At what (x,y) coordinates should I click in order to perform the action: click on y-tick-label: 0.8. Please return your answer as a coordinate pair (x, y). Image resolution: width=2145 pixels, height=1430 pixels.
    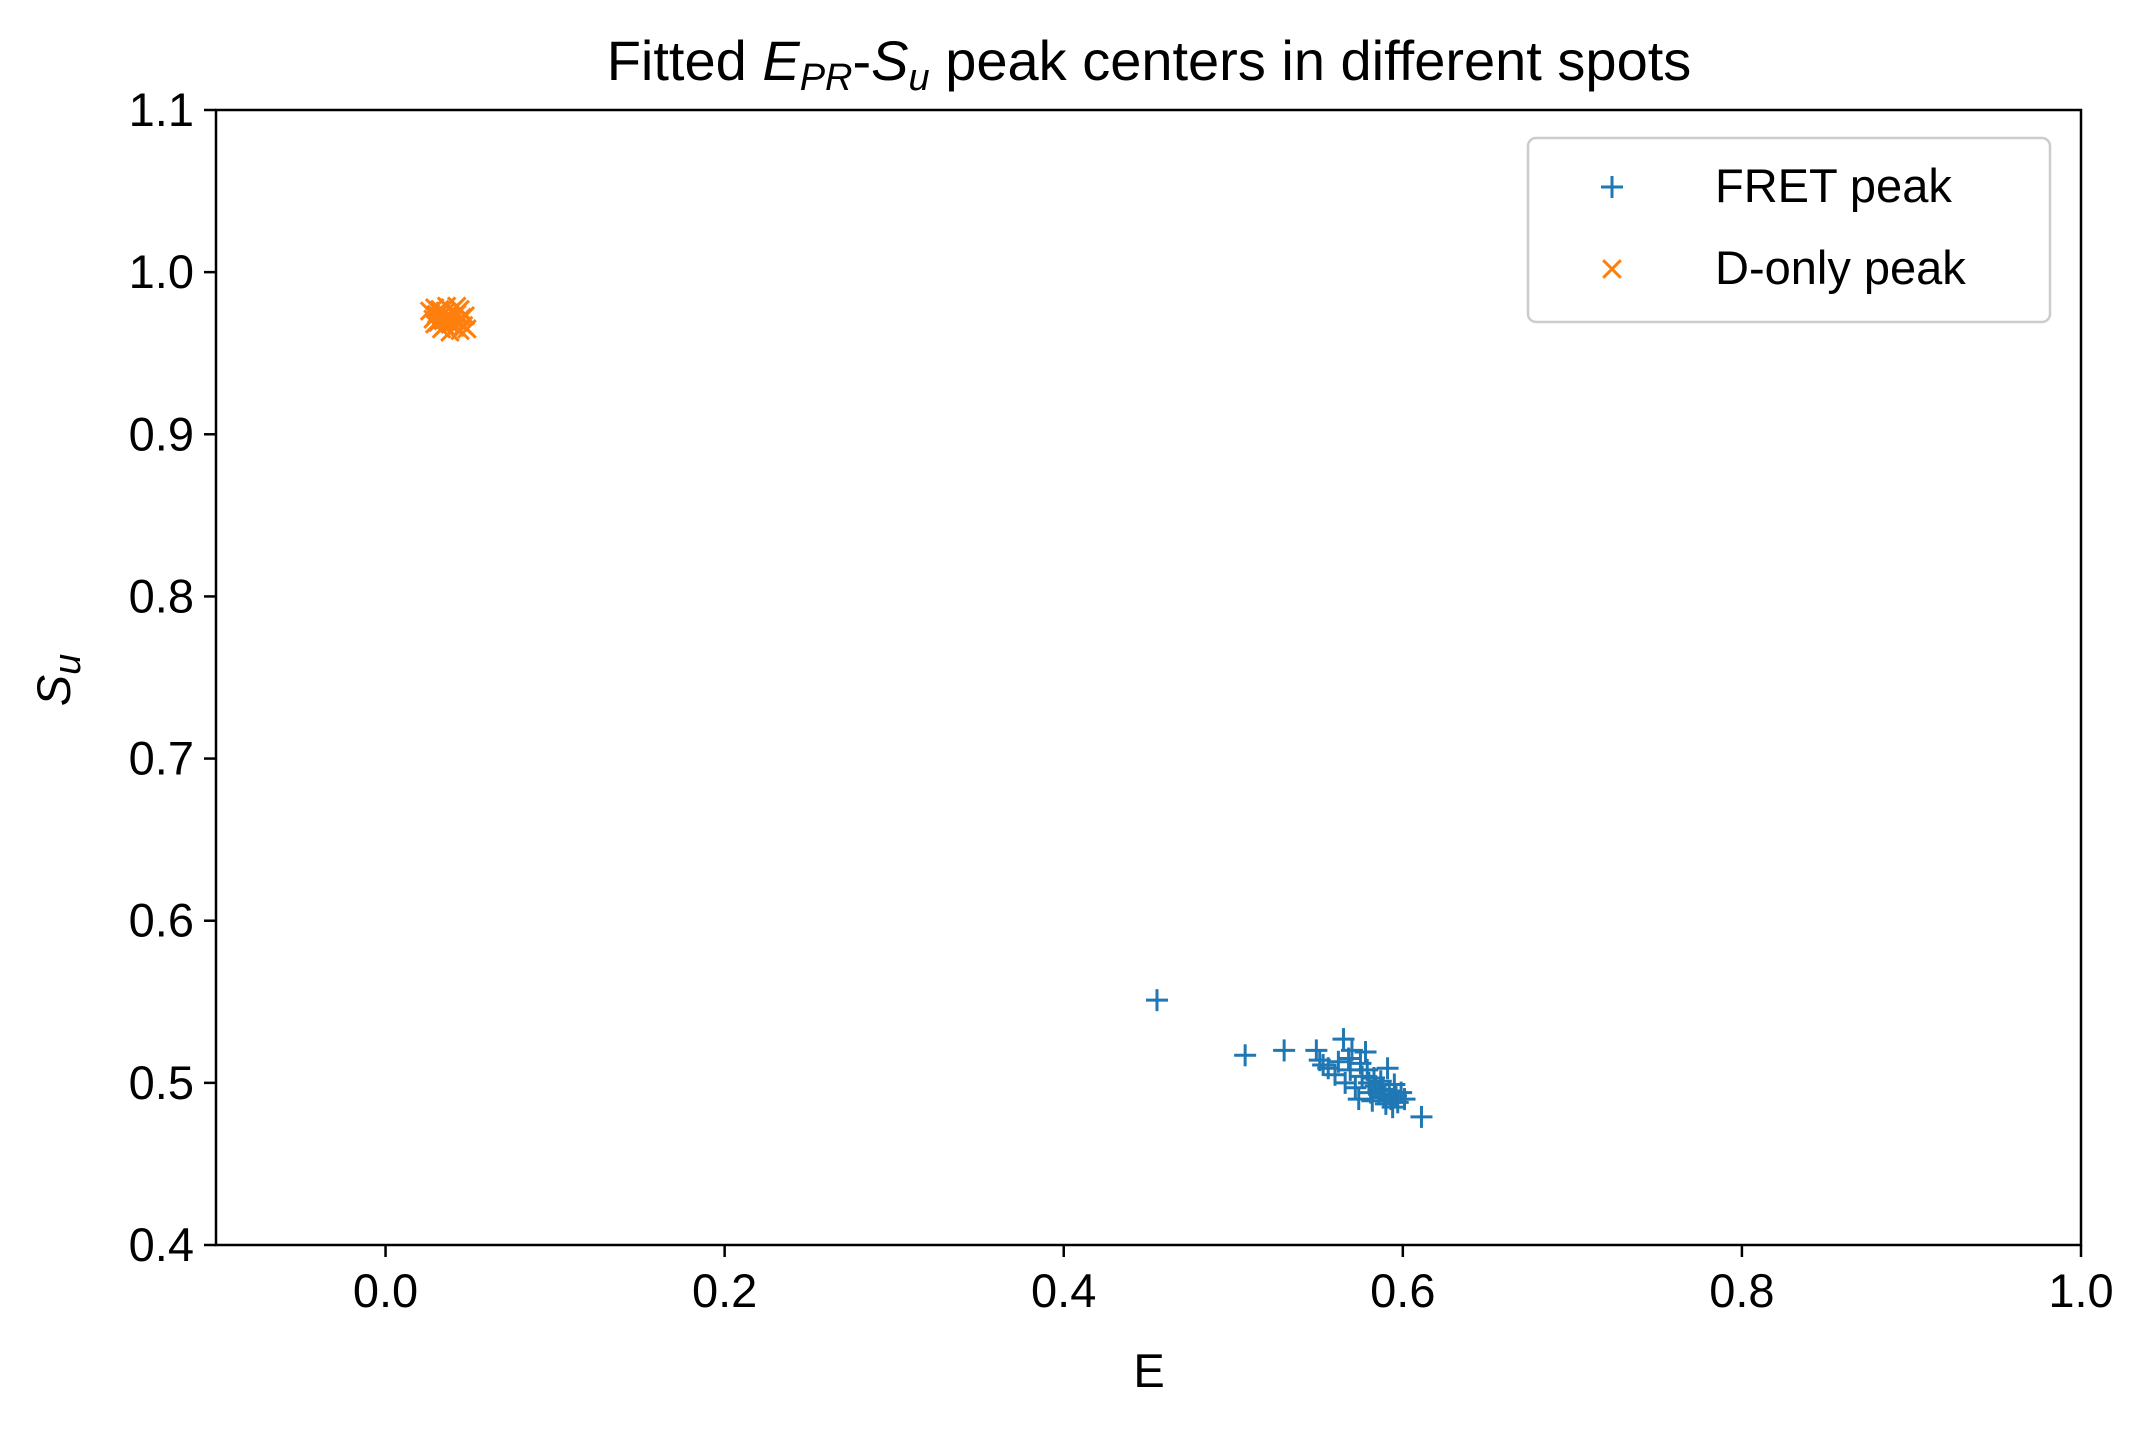
    Looking at the image, I should click on (161, 595).